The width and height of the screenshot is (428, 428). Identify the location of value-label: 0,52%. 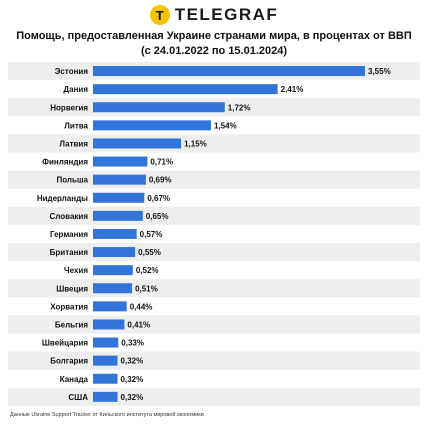
(147, 270).